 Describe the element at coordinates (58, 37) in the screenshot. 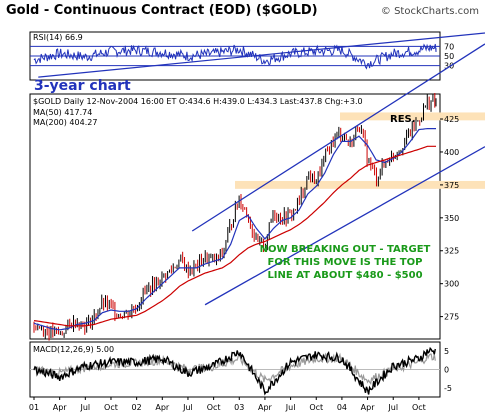

I see `rsi-label: RSI(14) 66.9` at that location.